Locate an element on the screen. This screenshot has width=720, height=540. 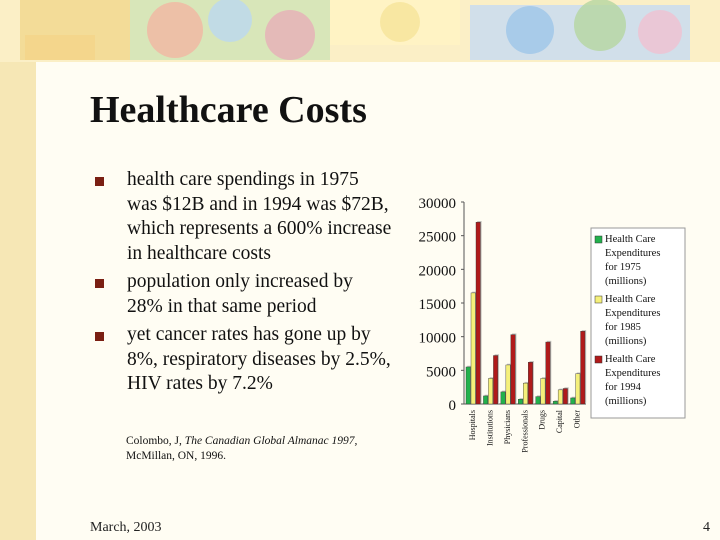
y-tick-label: 30000 is located at coordinates (438, 204).